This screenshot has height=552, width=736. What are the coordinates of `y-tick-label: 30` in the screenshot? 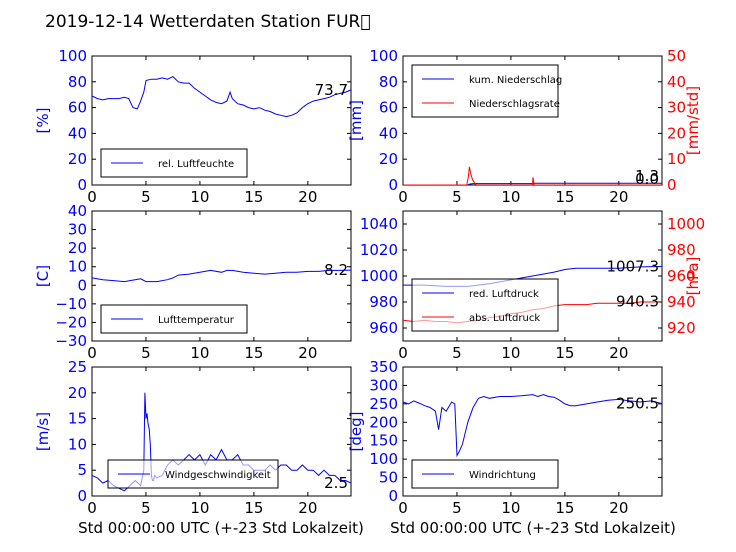 It's located at (77, 230).